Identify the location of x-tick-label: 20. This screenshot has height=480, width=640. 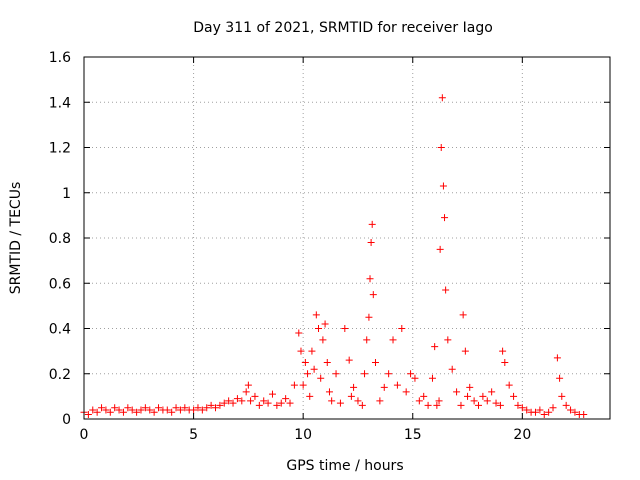
(522, 435).